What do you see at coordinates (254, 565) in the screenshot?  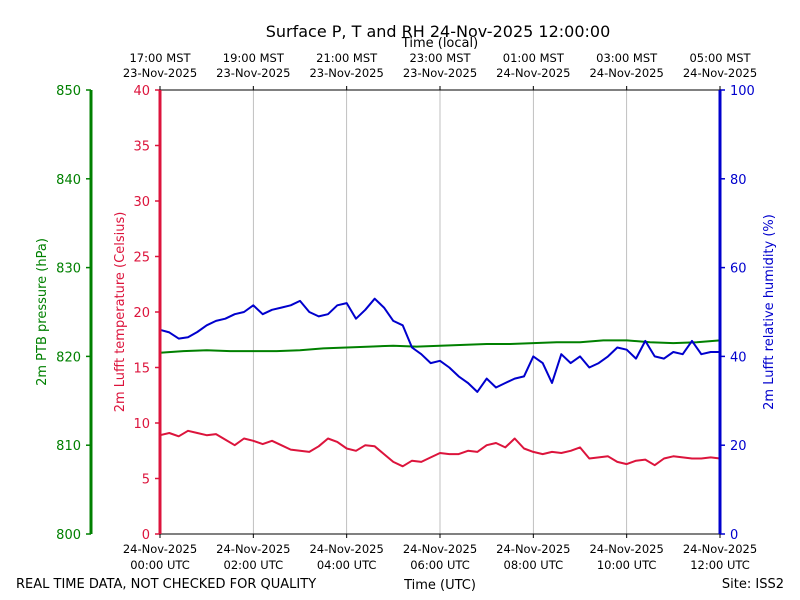 I see `utc-tick-time: 02:00 UTC` at bounding box center [254, 565].